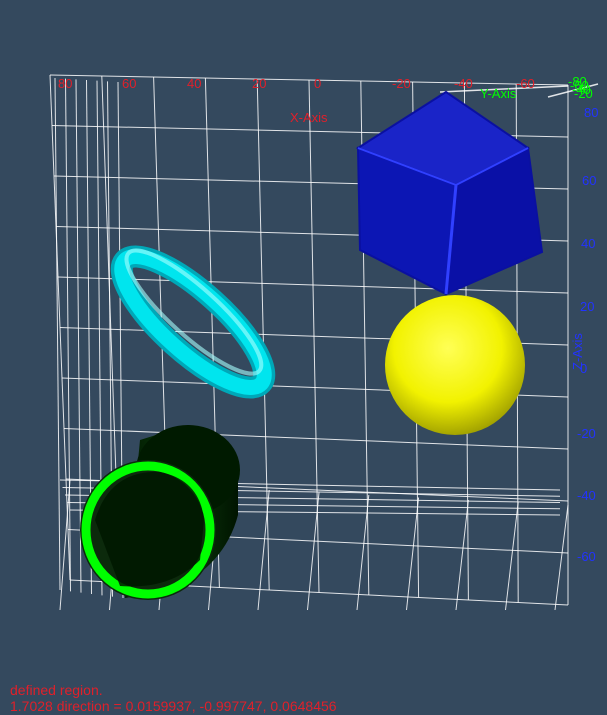 Image resolution: width=607 pixels, height=715 pixels. What do you see at coordinates (577, 351) in the screenshot?
I see `z-axis-title: Z-Axis` at bounding box center [577, 351].